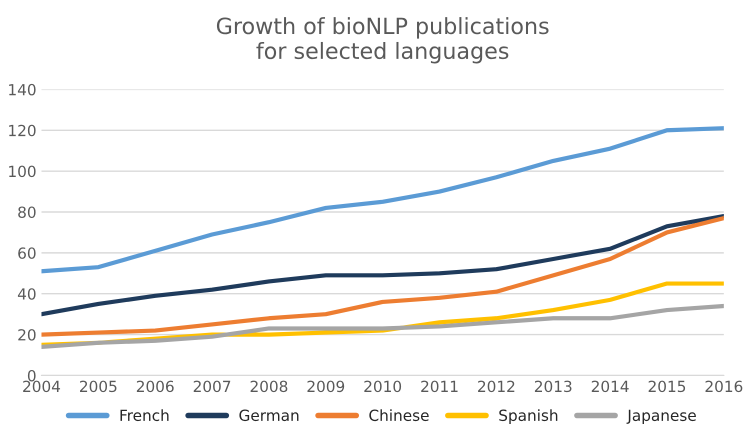 This screenshot has height=447, width=754. Describe the element at coordinates (27, 335) in the screenshot. I see `y-tick-label: 20` at that location.